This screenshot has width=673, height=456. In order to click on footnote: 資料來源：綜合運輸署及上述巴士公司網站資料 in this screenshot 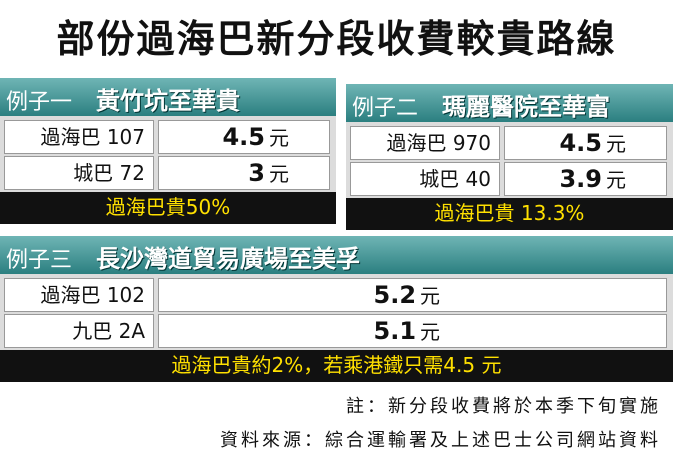, I will do `click(440, 440)`.